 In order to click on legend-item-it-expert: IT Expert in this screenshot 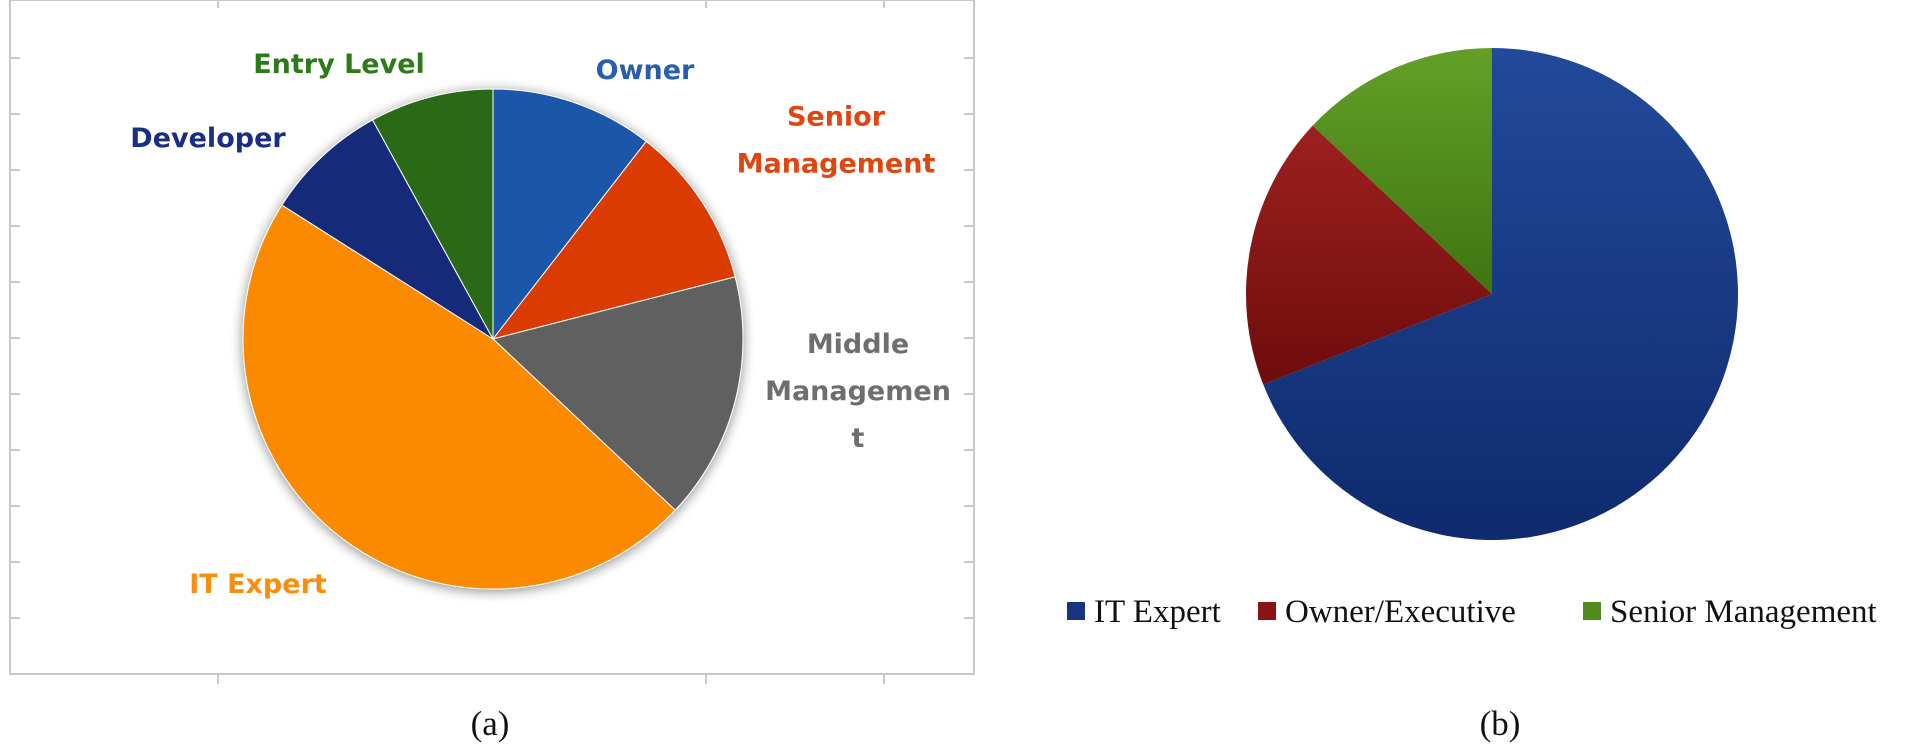, I will do `click(1144, 612)`.